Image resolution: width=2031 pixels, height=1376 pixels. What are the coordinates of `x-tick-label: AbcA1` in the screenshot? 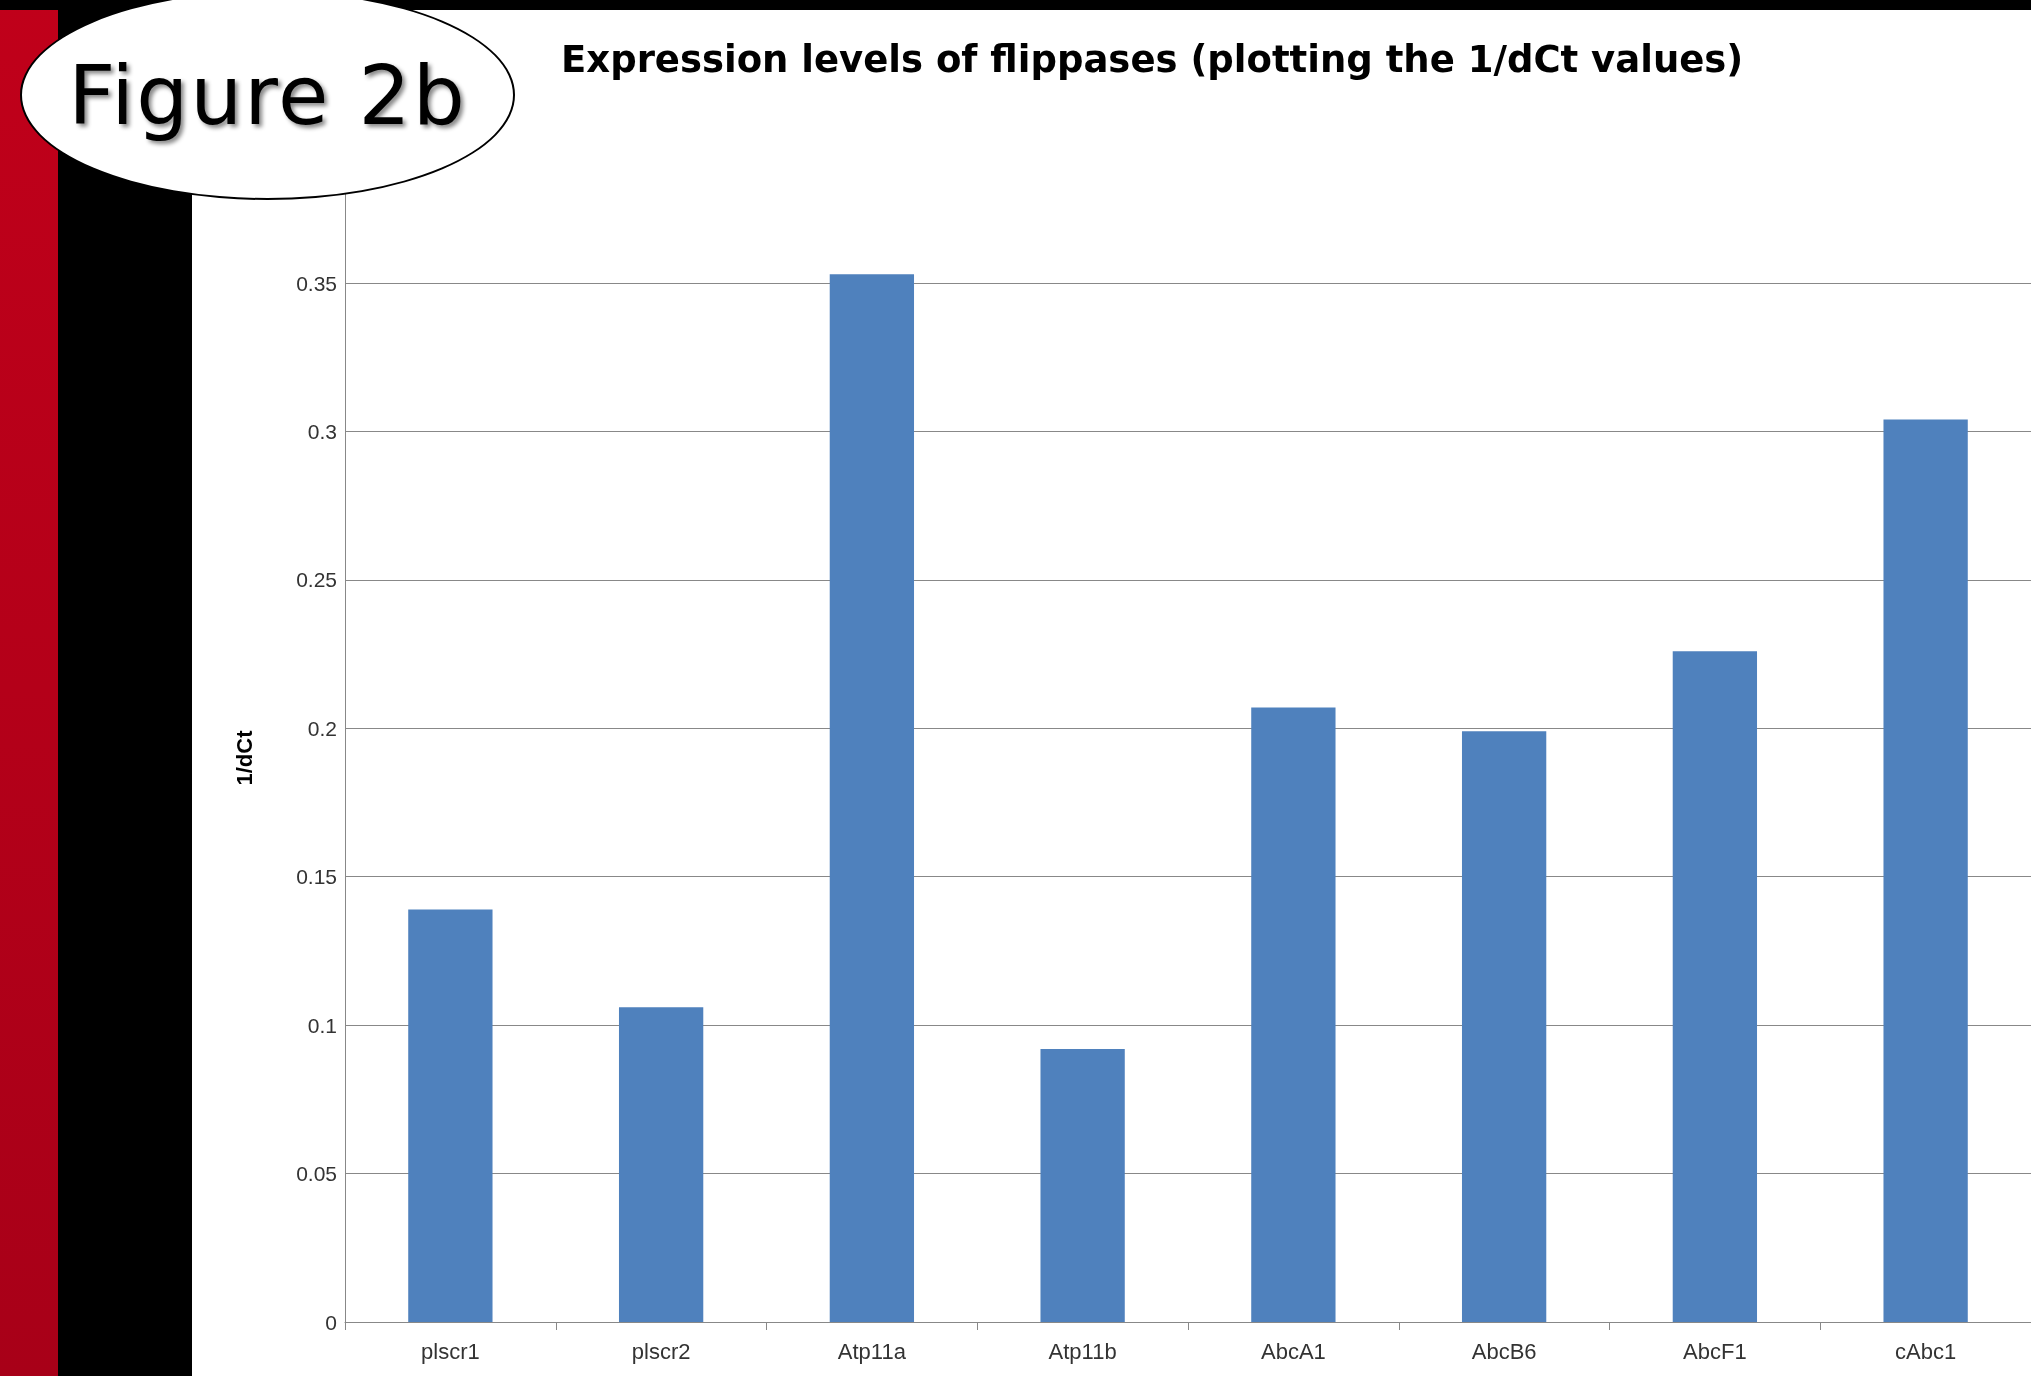 It's located at (1293, 1351).